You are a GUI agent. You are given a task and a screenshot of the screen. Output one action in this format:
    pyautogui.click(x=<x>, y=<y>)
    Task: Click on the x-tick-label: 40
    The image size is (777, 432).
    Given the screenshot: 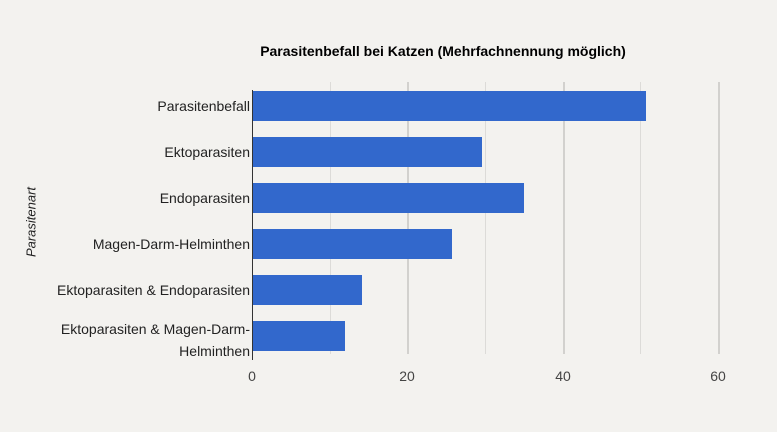 What is the action you would take?
    pyautogui.click(x=563, y=376)
    